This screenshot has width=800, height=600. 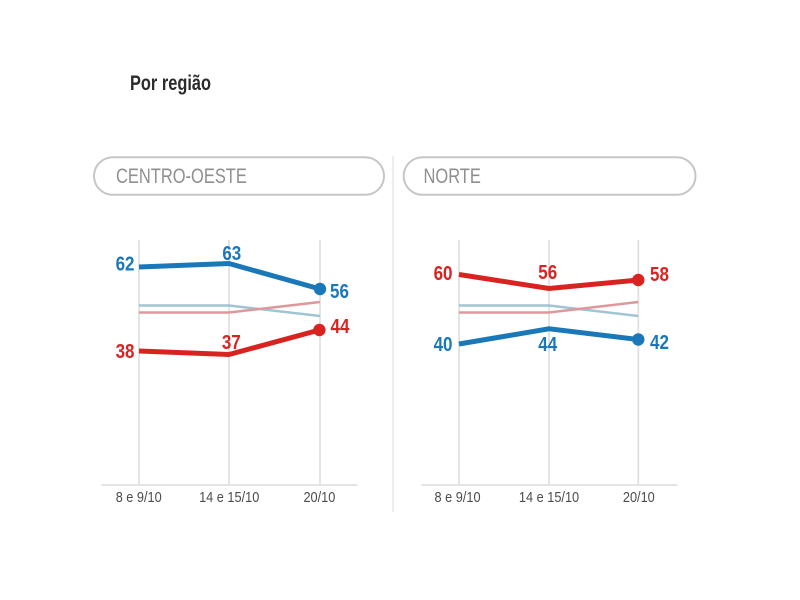 What do you see at coordinates (125, 263) in the screenshot?
I see `svg-text: 62` at bounding box center [125, 263].